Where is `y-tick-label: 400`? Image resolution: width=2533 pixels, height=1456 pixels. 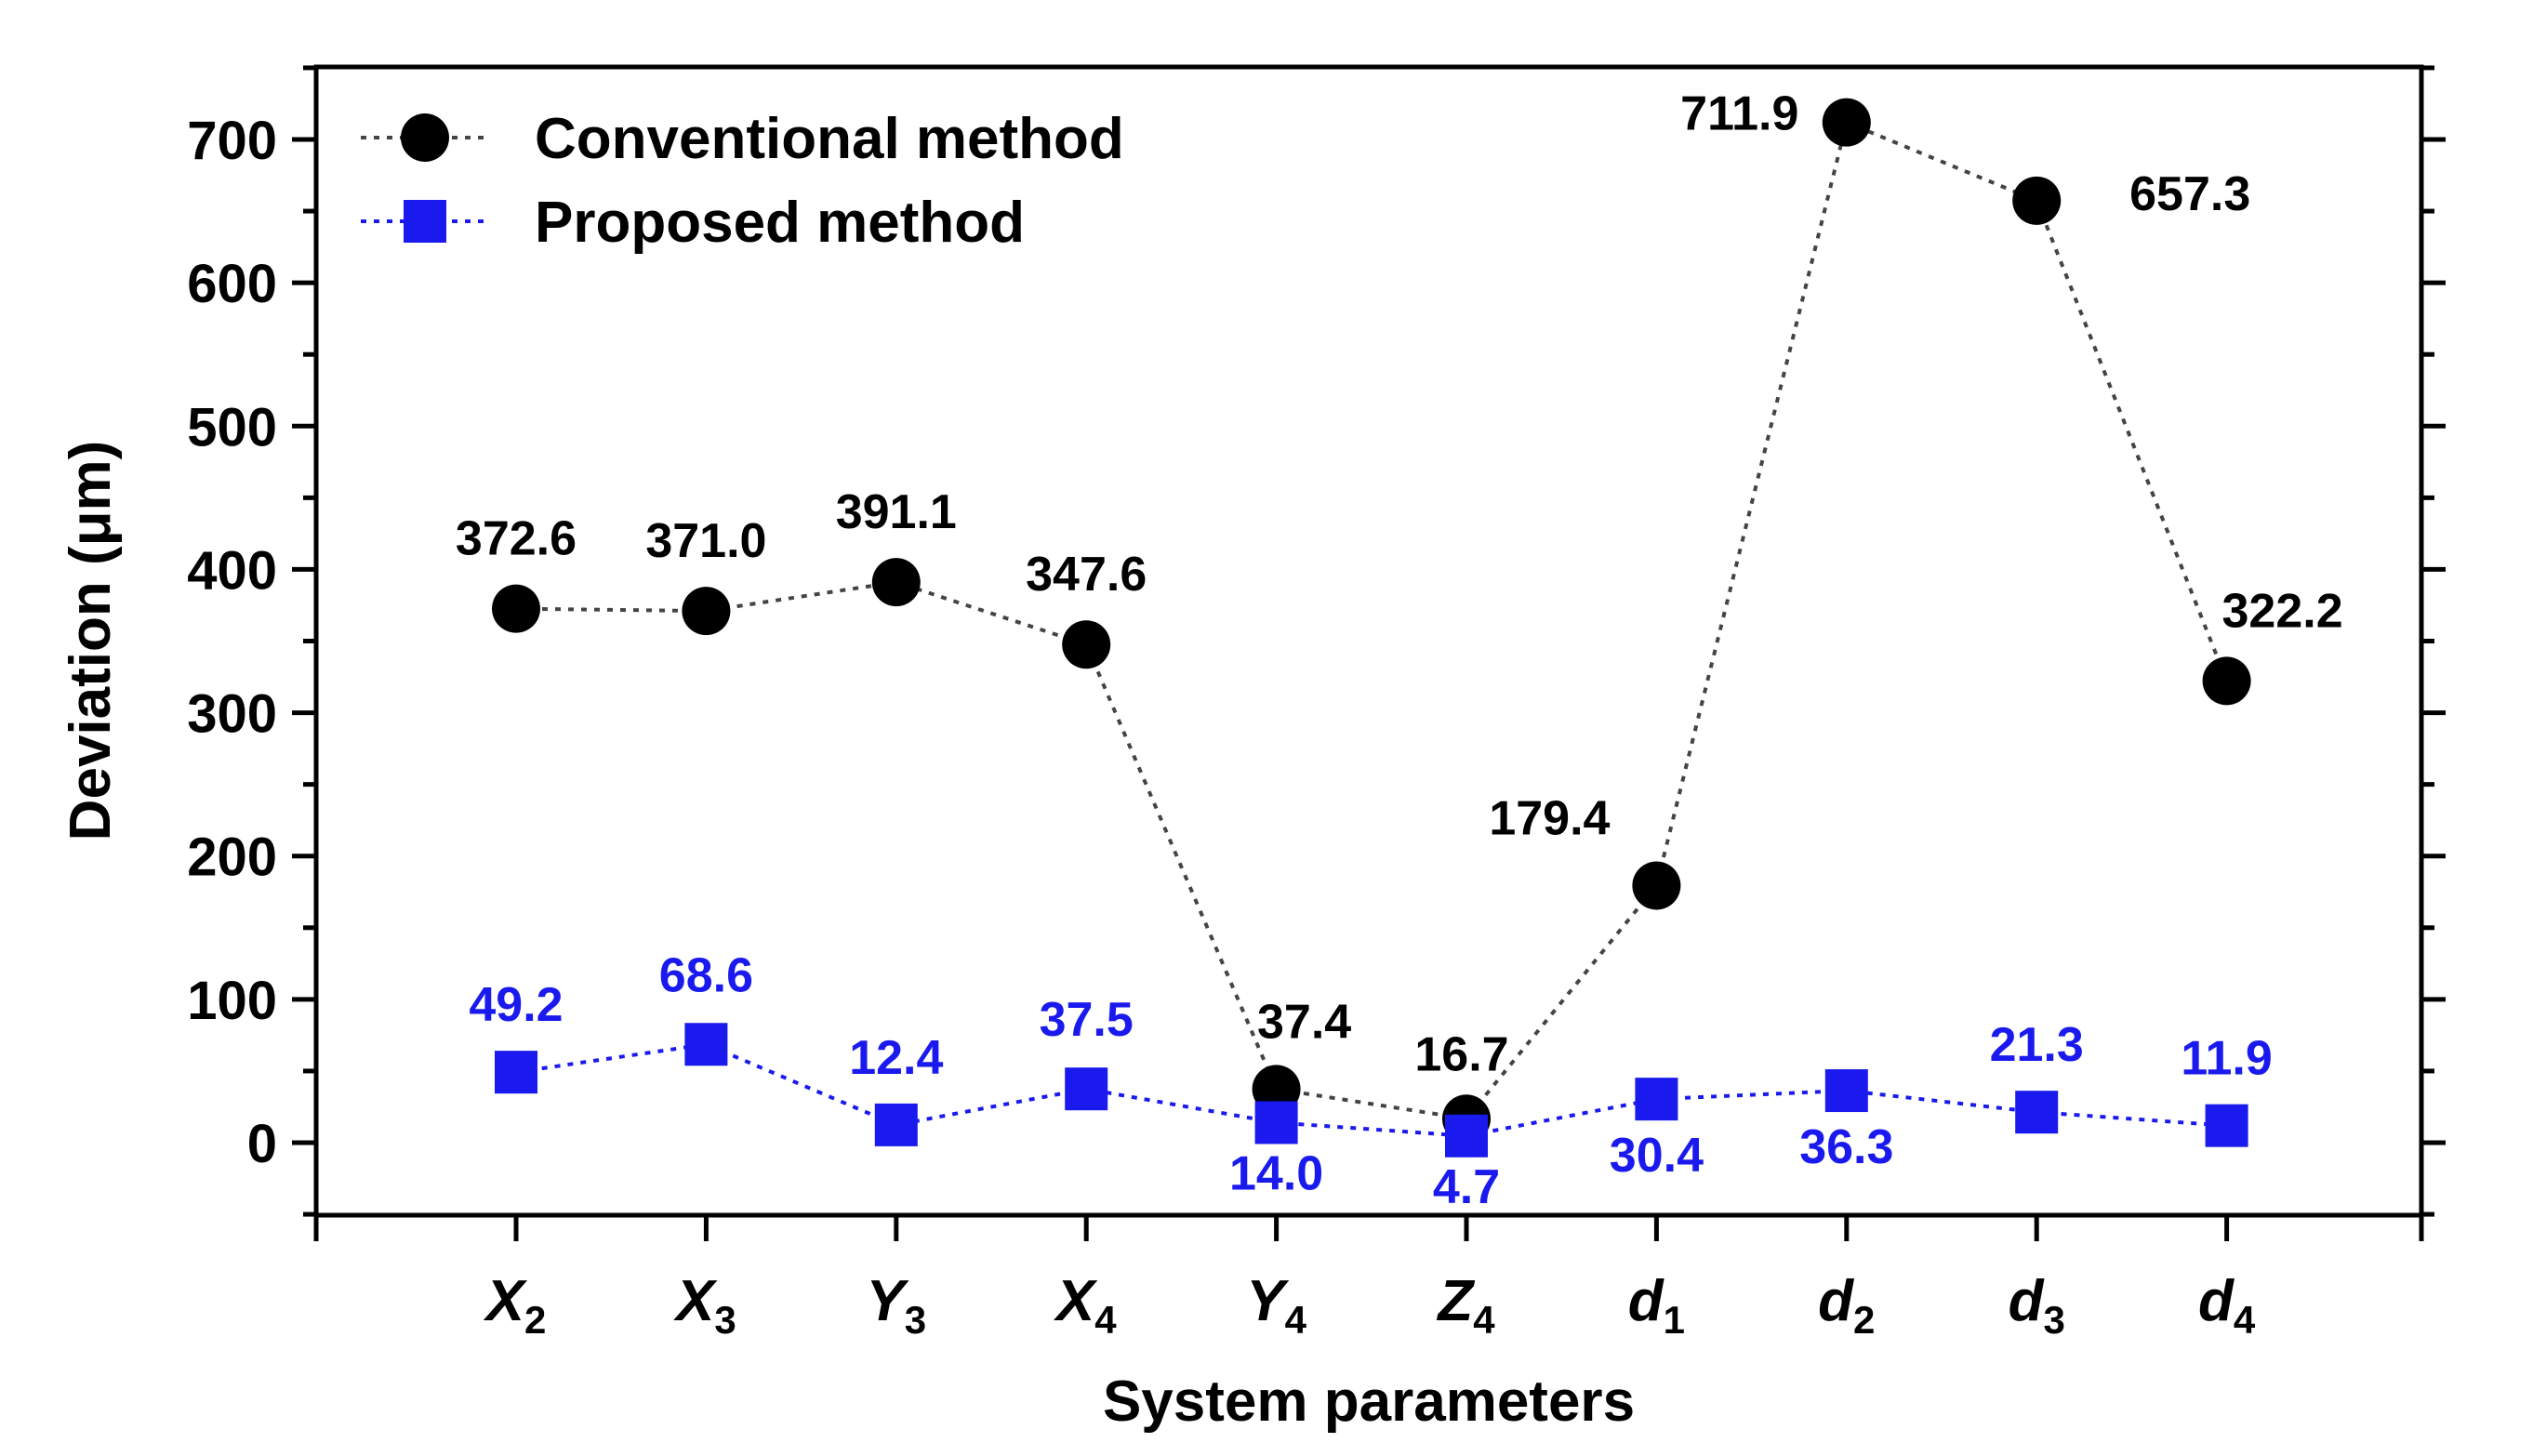
y-tick-label: 400 is located at coordinates (232, 570).